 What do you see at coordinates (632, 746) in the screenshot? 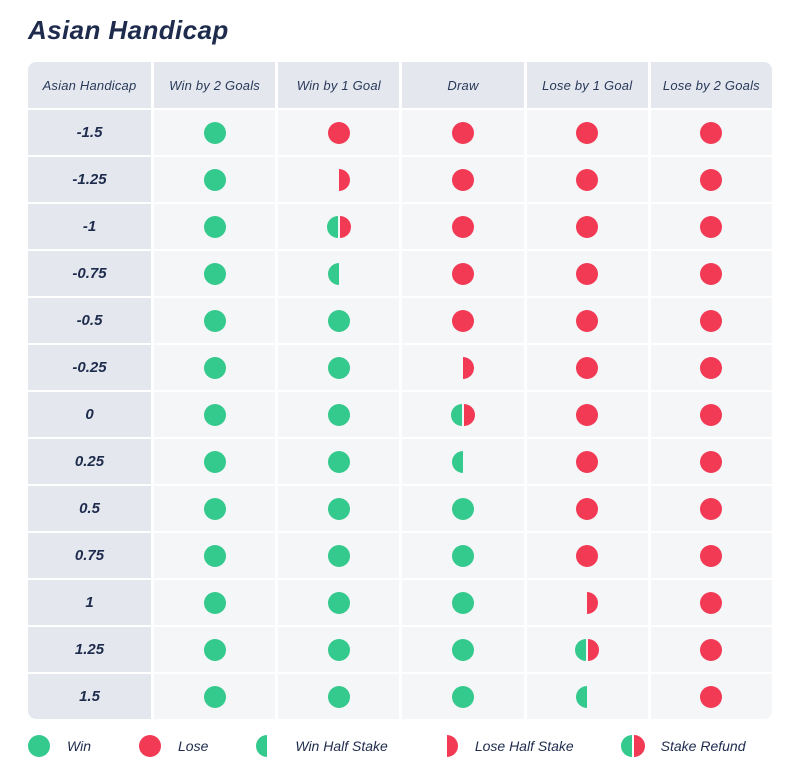
I see `refund-icon` at bounding box center [632, 746].